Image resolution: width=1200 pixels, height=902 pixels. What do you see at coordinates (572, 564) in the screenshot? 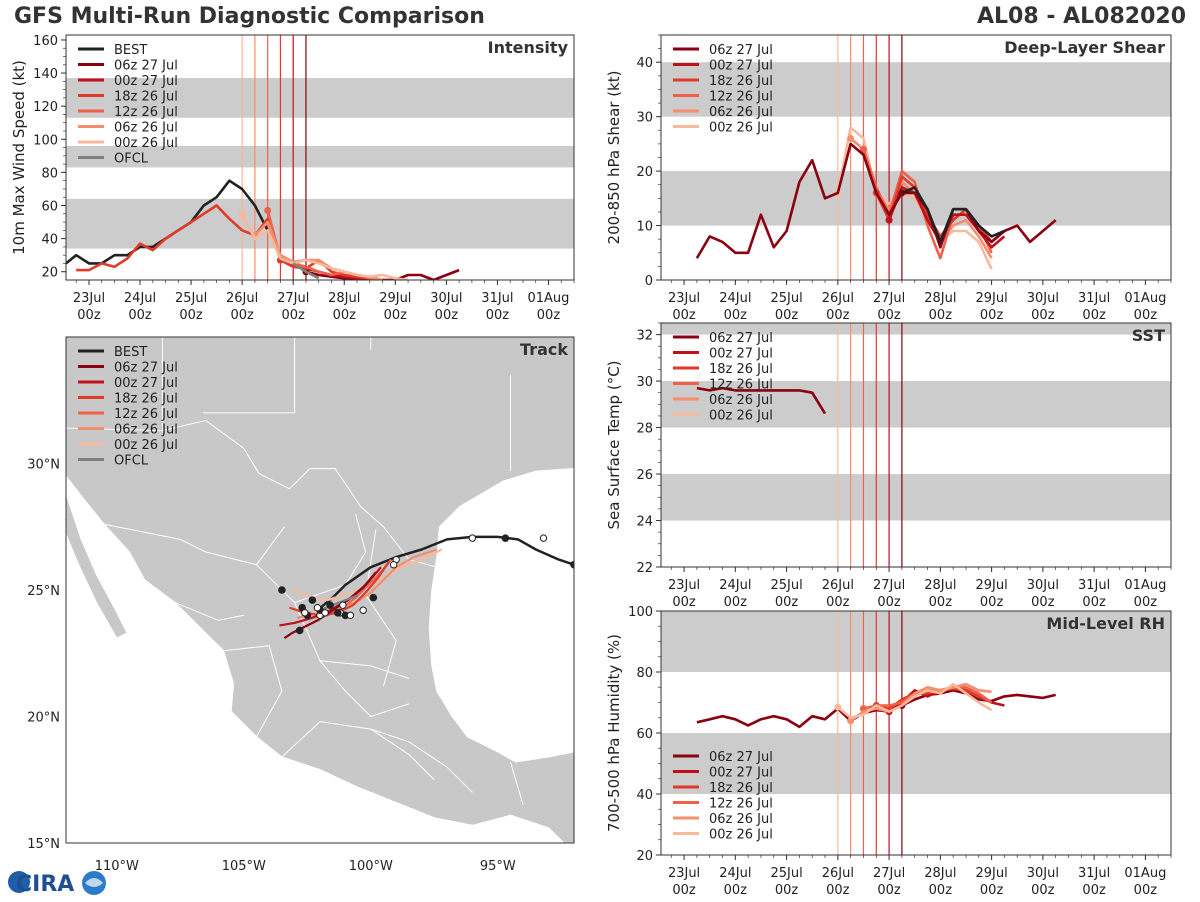
I see `track-point-filled` at bounding box center [572, 564].